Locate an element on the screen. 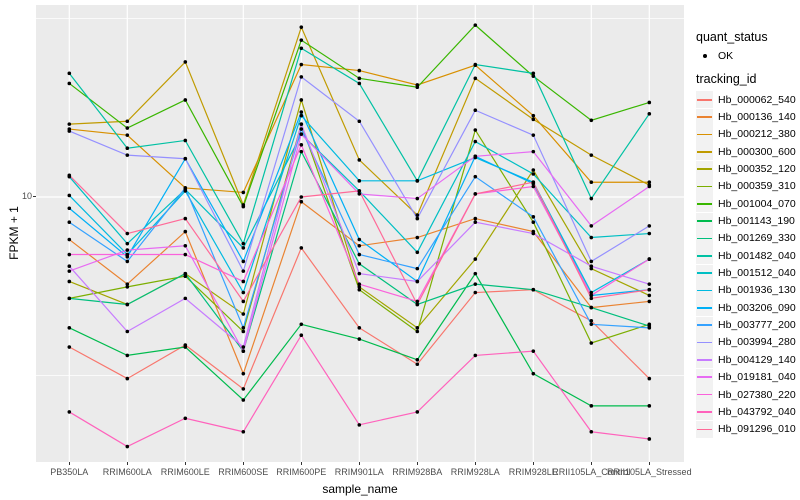  legend-item-label: Hb_019181_040 is located at coordinates (757, 377).